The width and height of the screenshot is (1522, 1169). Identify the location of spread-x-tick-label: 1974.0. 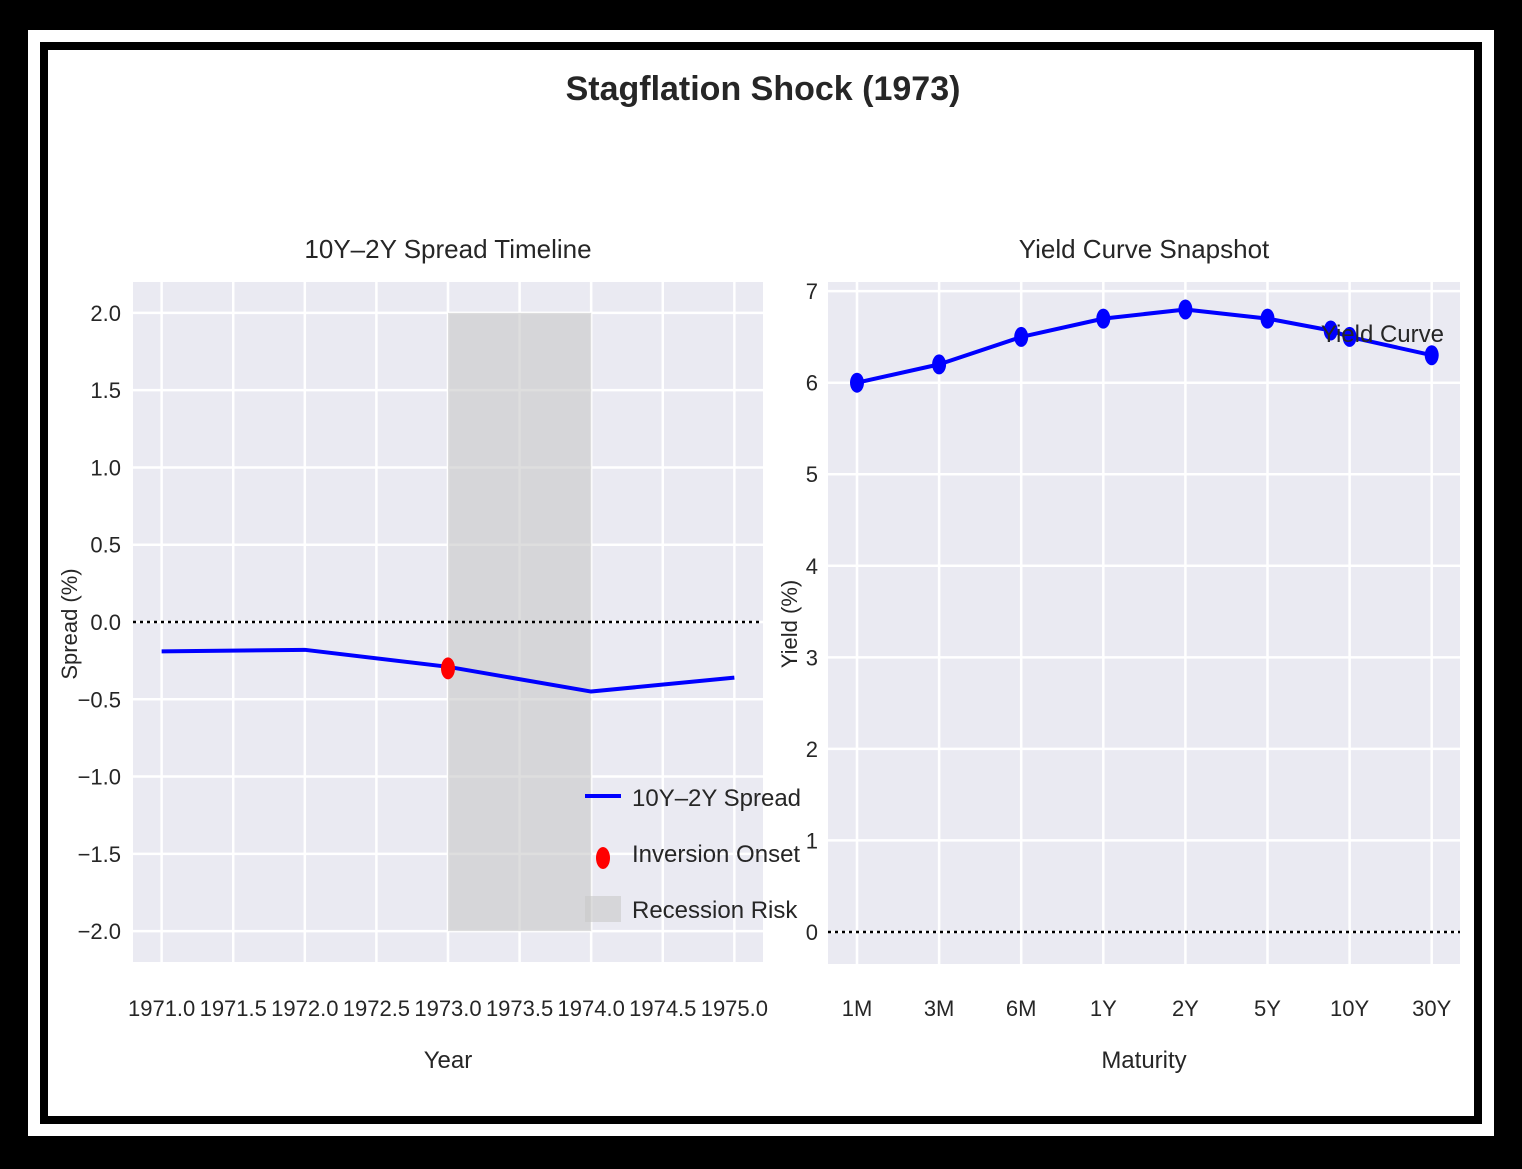
(591, 1008).